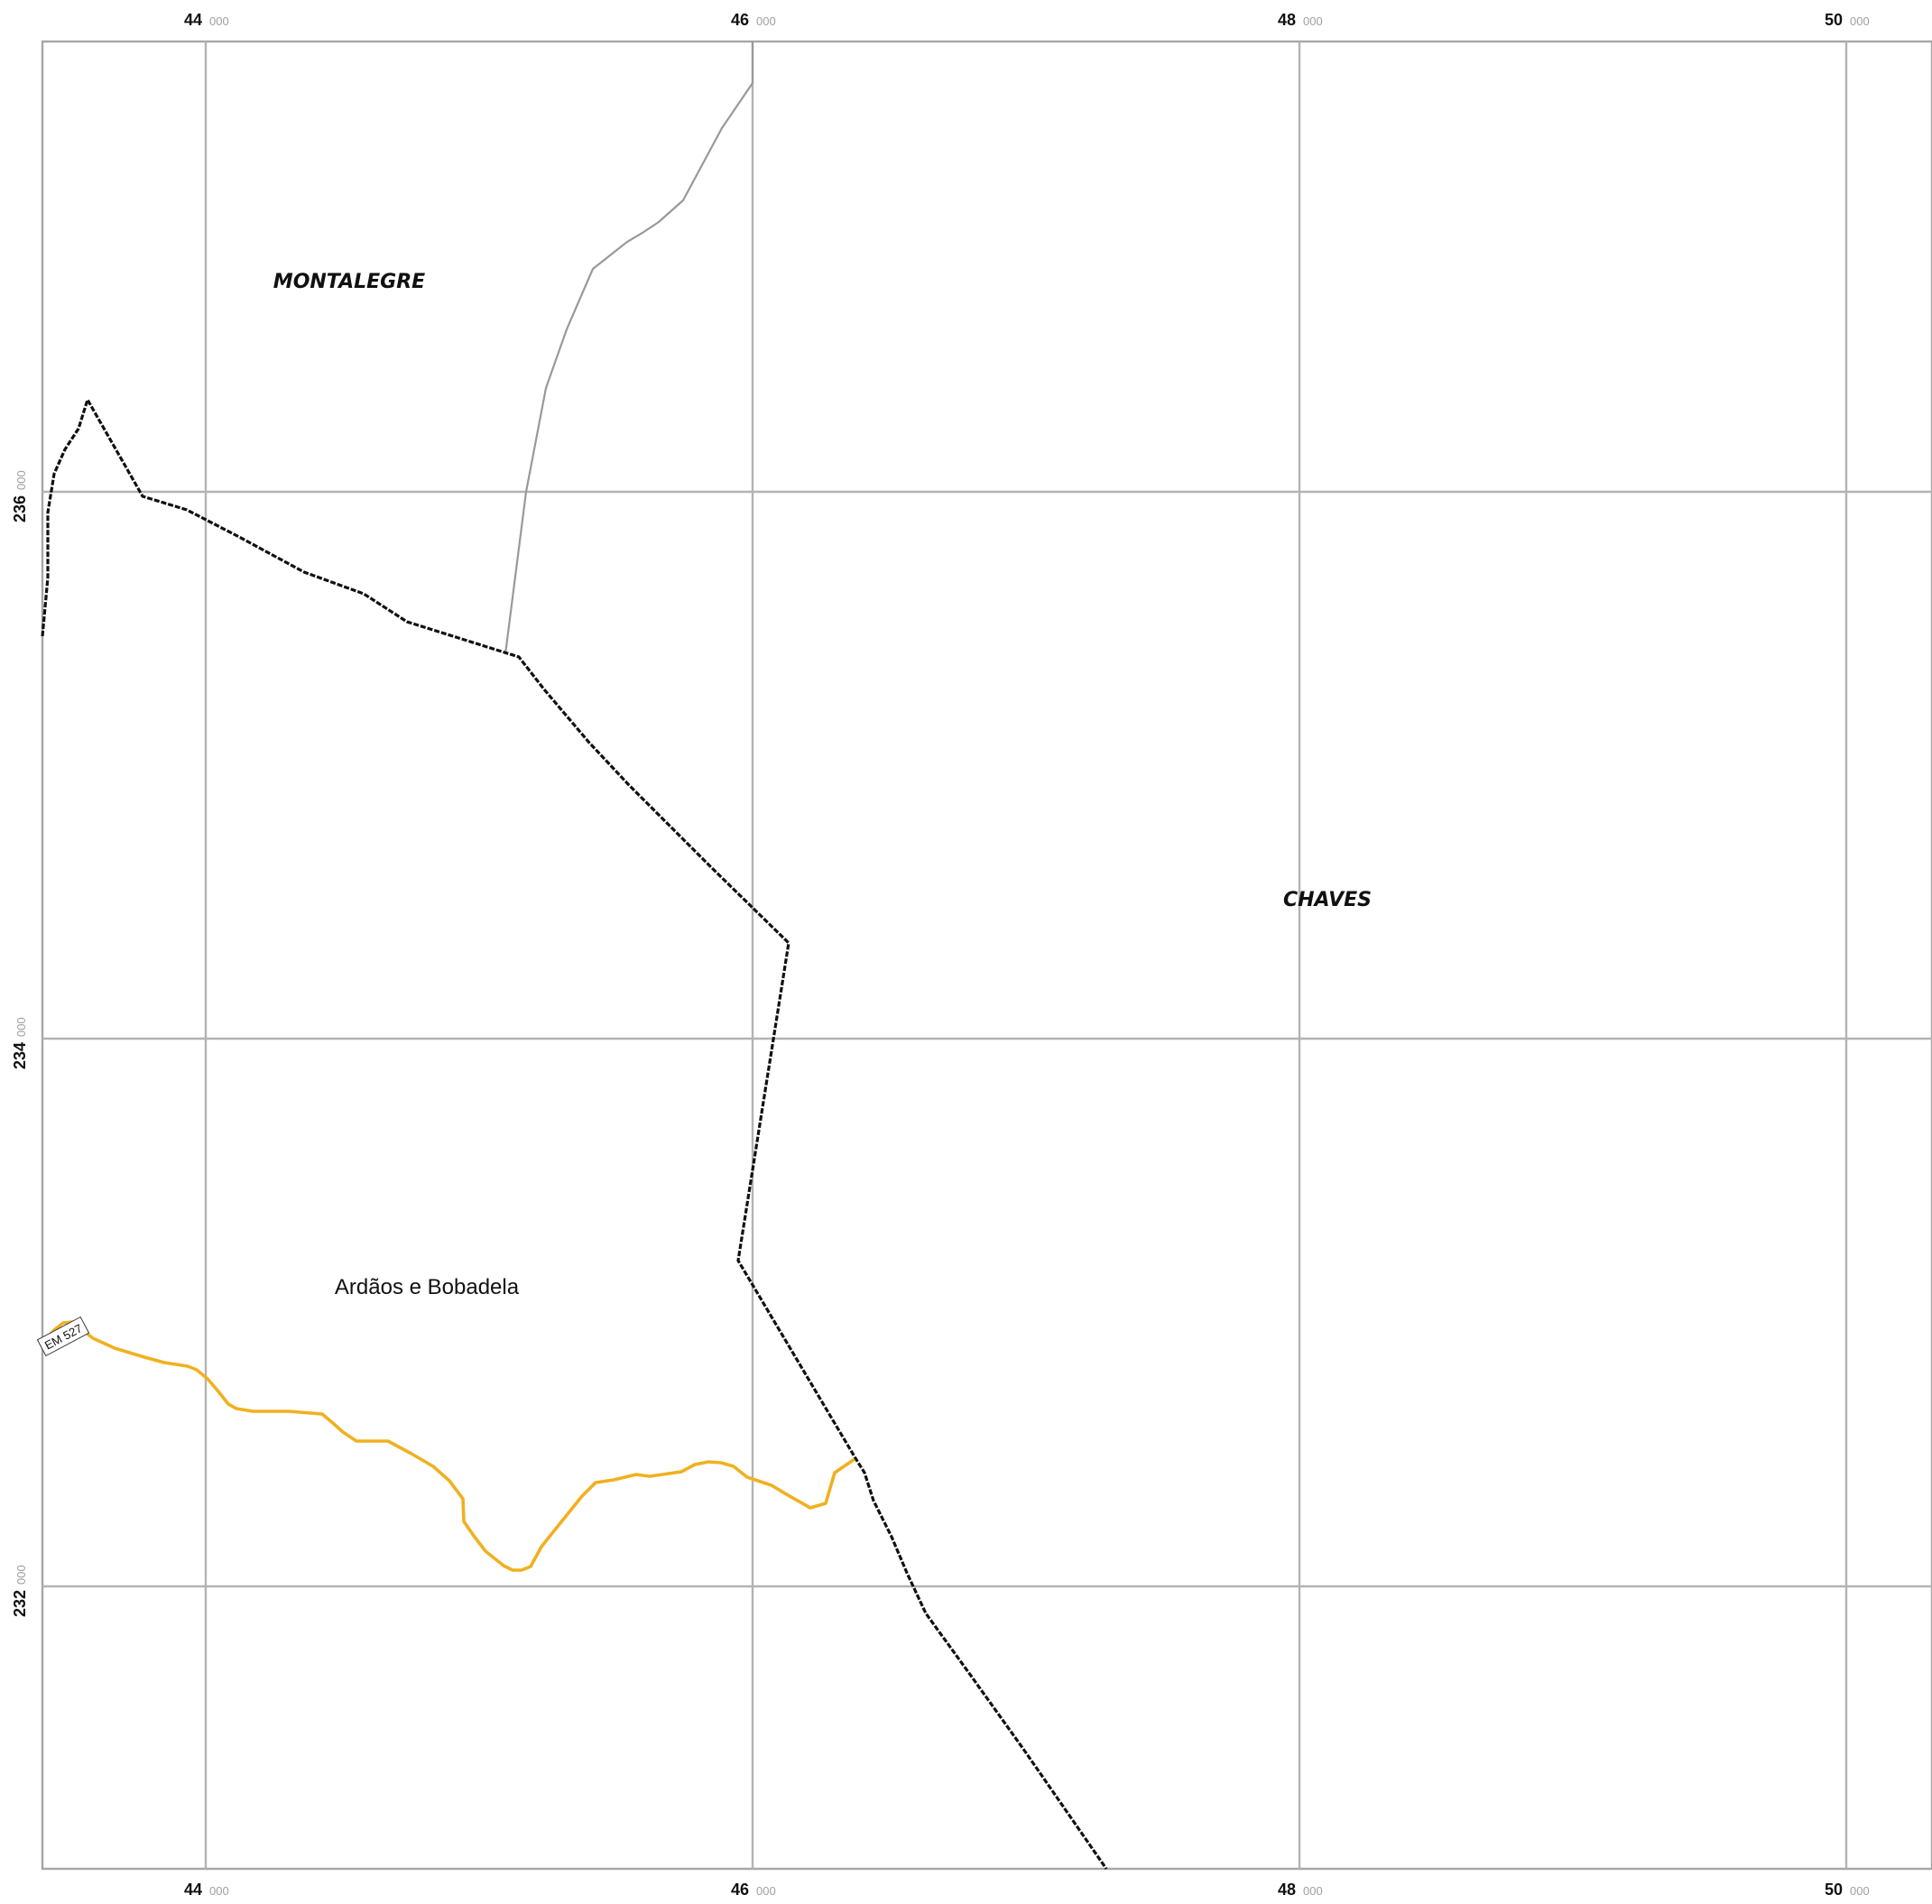 This screenshot has width=1932, height=1904. I want to click on top-x-minor-50: 000, so click(1860, 21).